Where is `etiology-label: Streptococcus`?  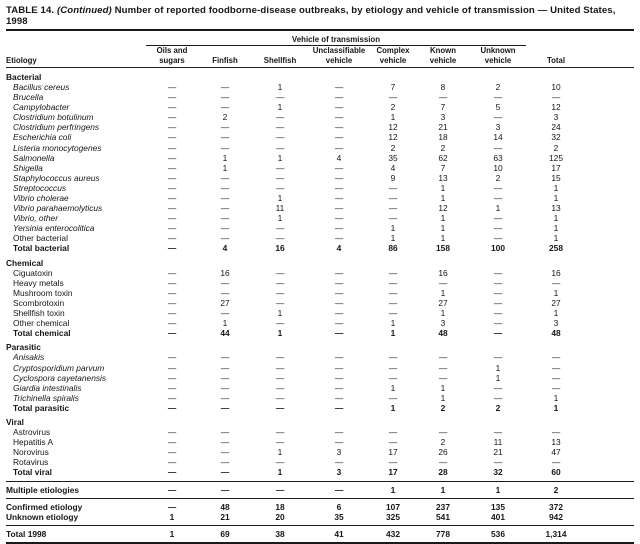
etiology-label: Streptococcus is located at coordinates (40, 187).